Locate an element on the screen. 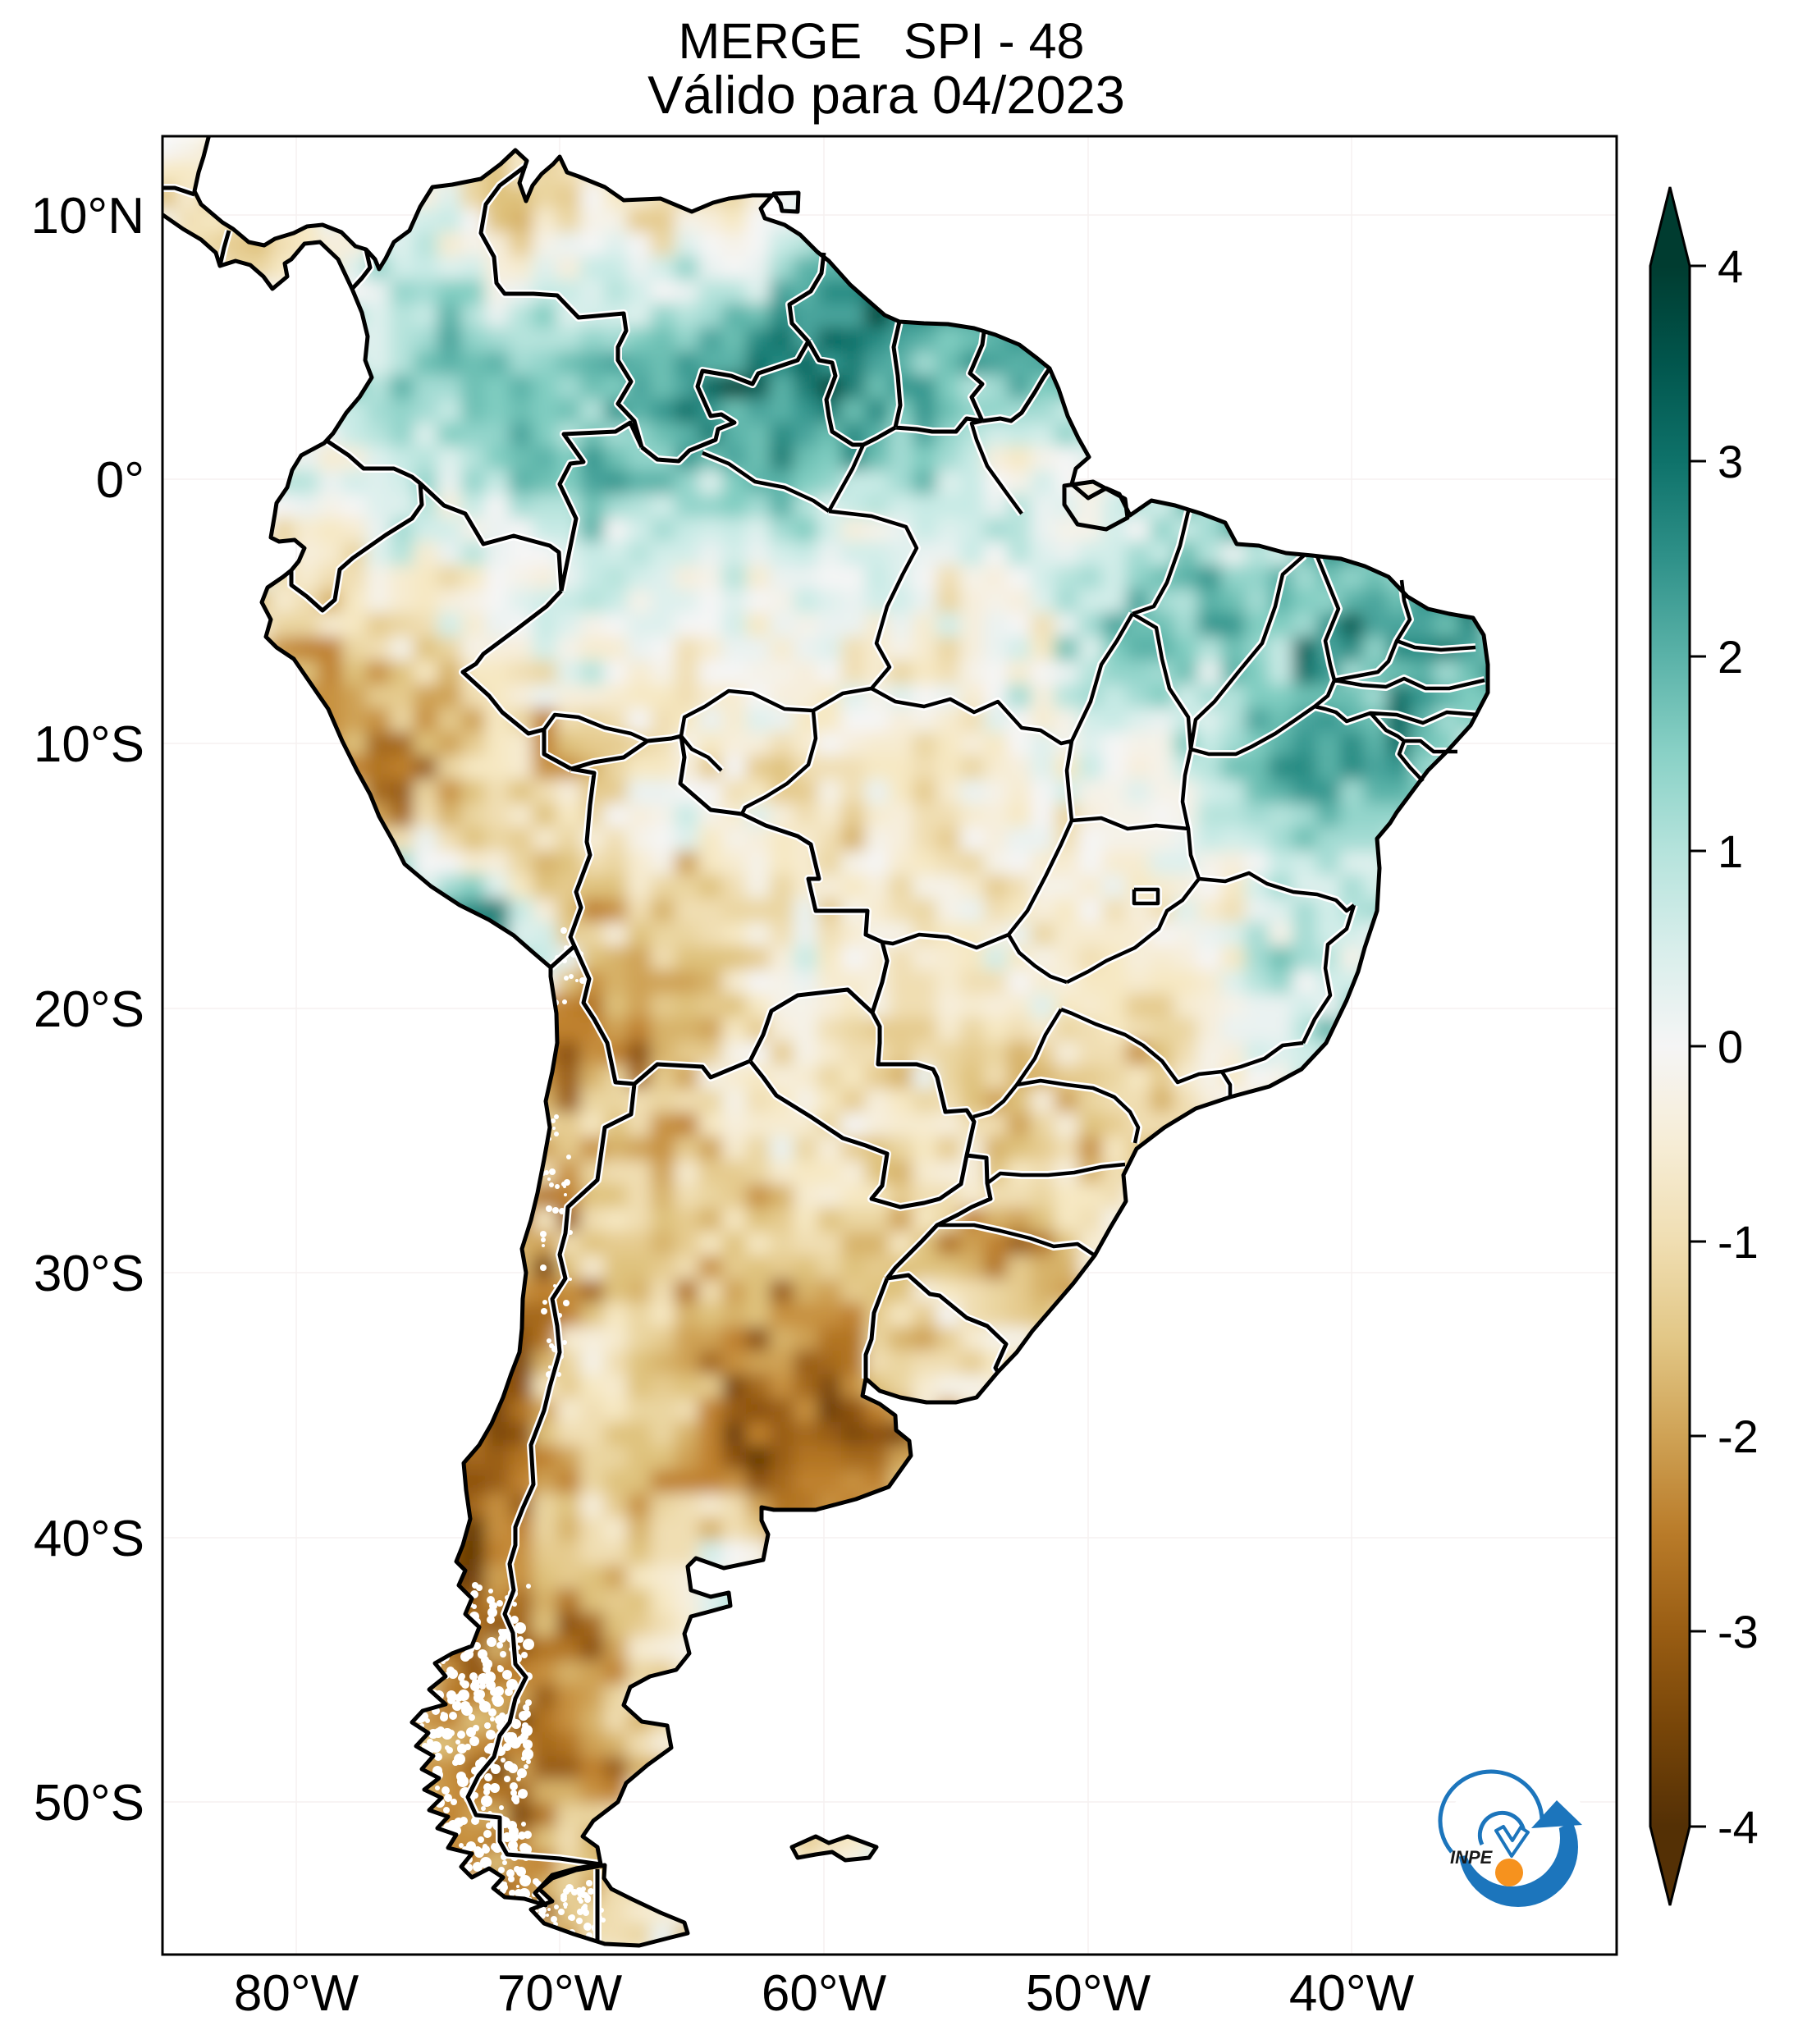  svg-text: 40°W is located at coordinates (1352, 1994).